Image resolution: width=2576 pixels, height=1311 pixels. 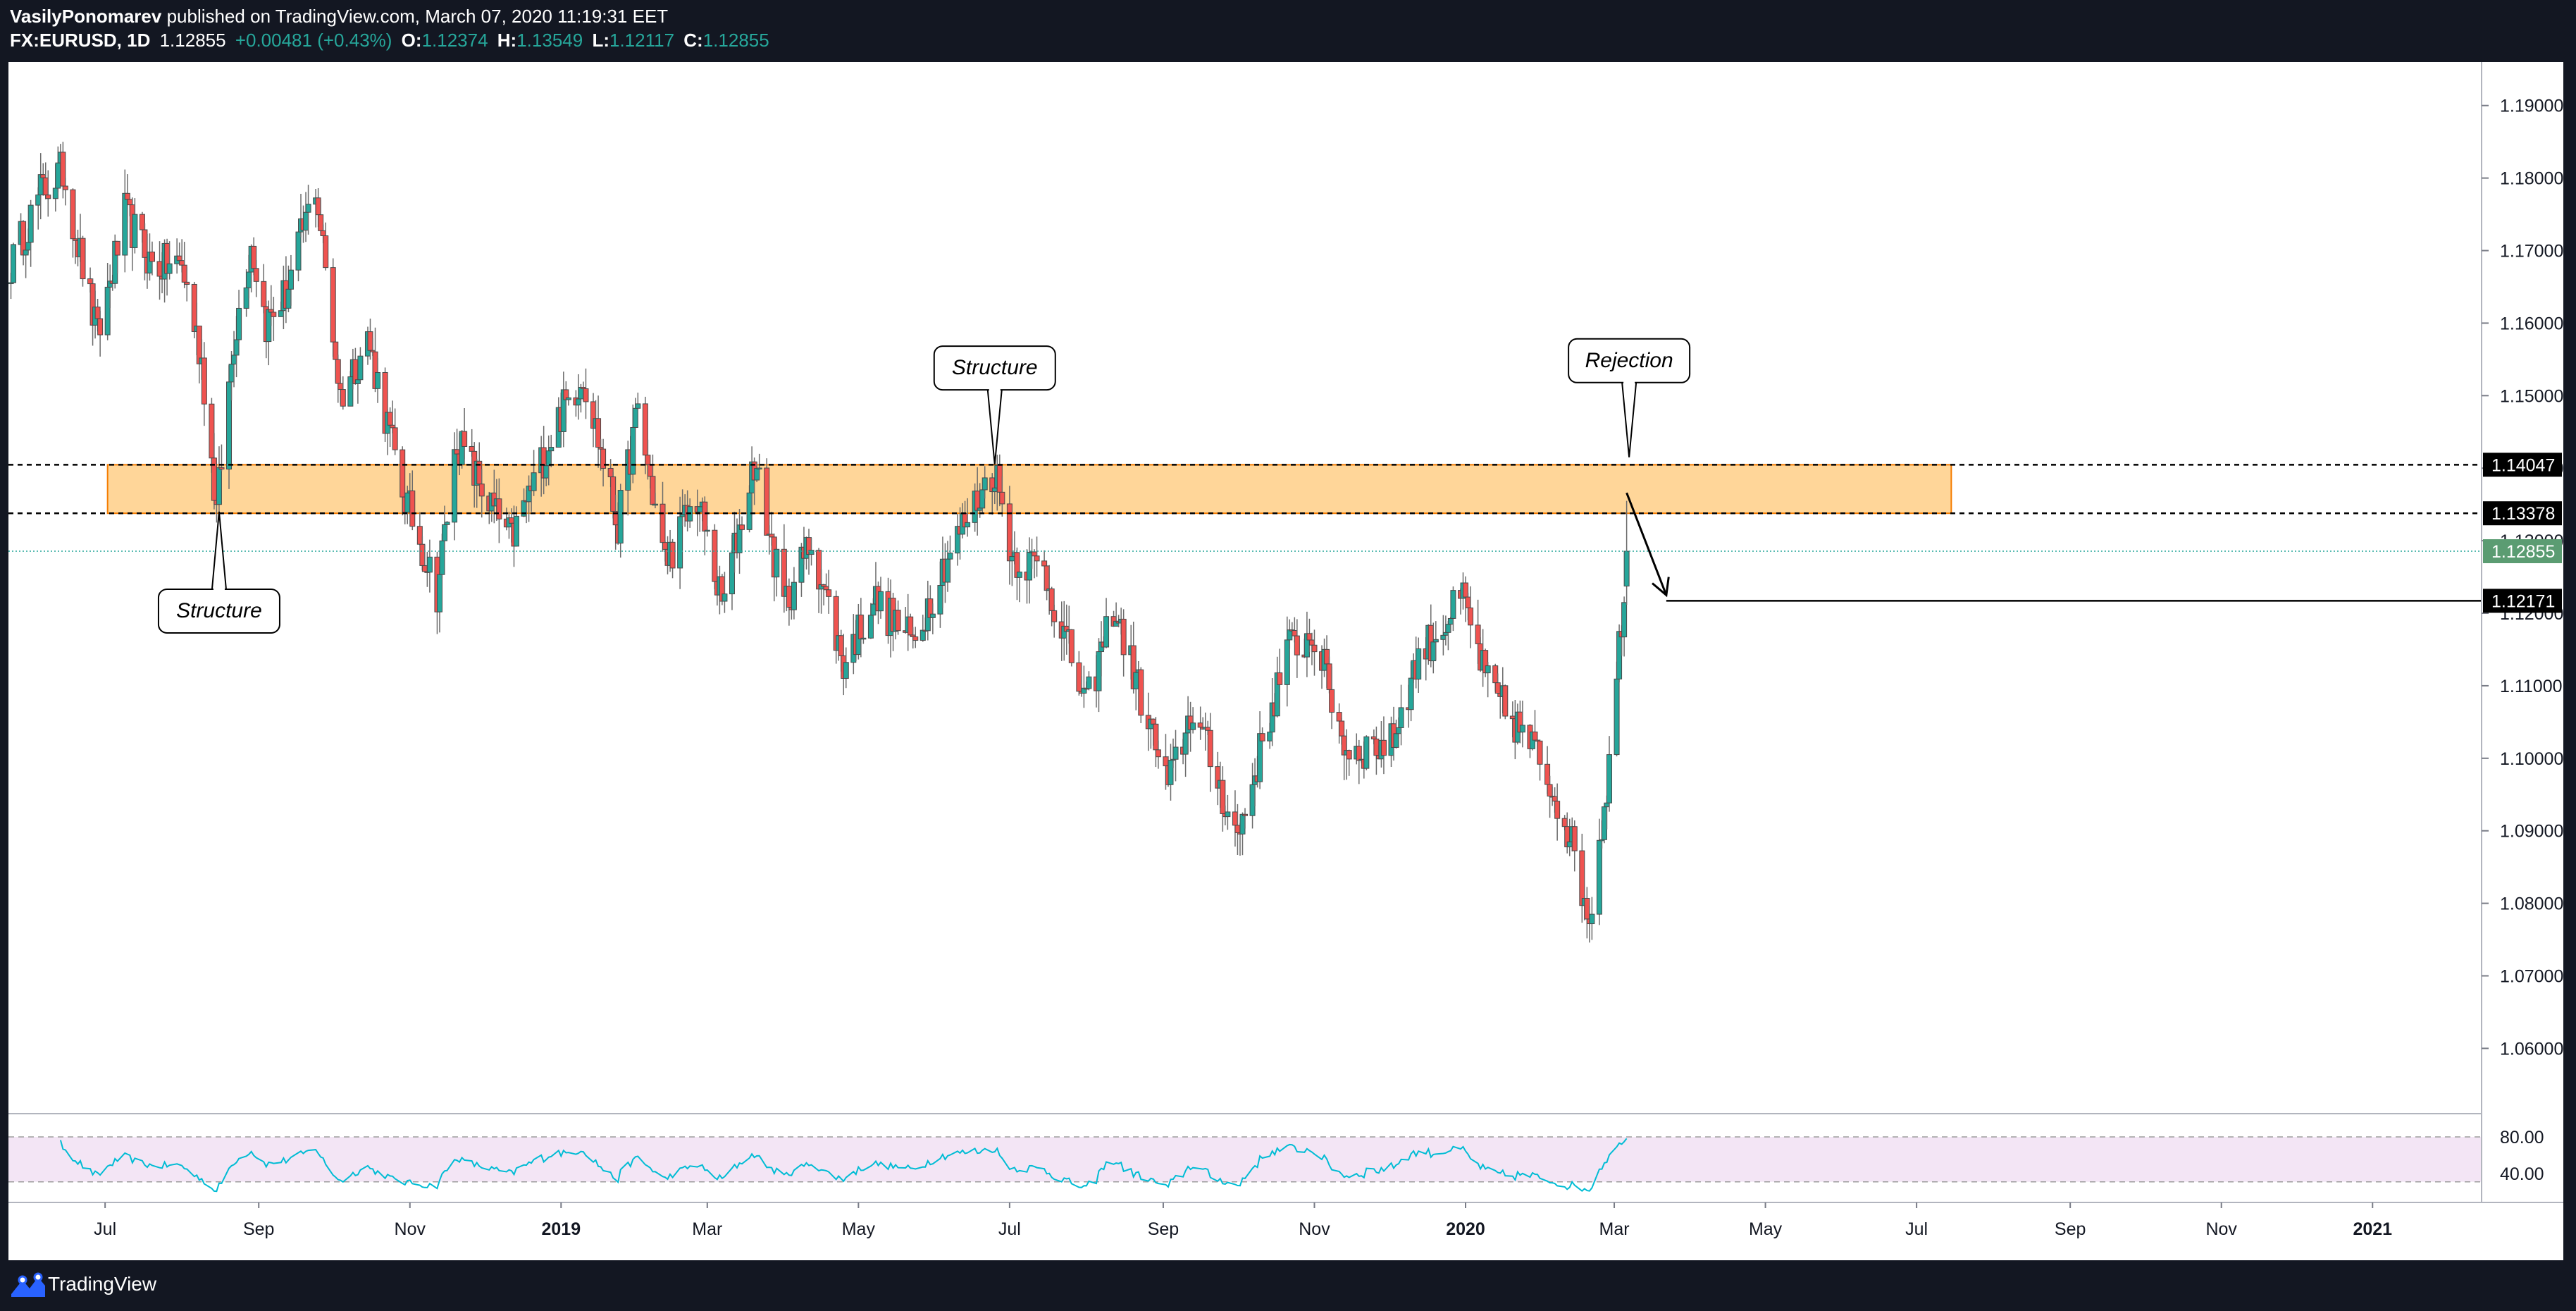 What do you see at coordinates (2523, 514) in the screenshot?
I see `price-level-label: 1.13378` at bounding box center [2523, 514].